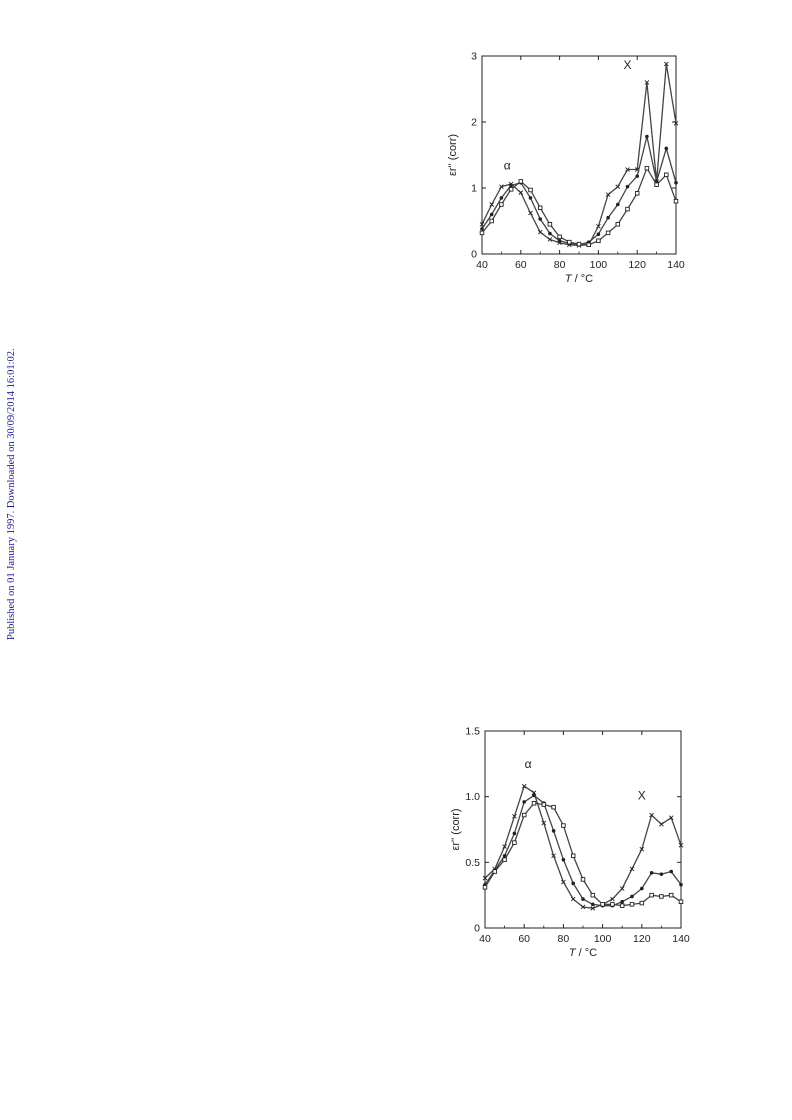 Image resolution: width=792 pixels, height=1120 pixels. Describe the element at coordinates (474, 189) in the screenshot. I see `y-tick-label: 1` at that location.